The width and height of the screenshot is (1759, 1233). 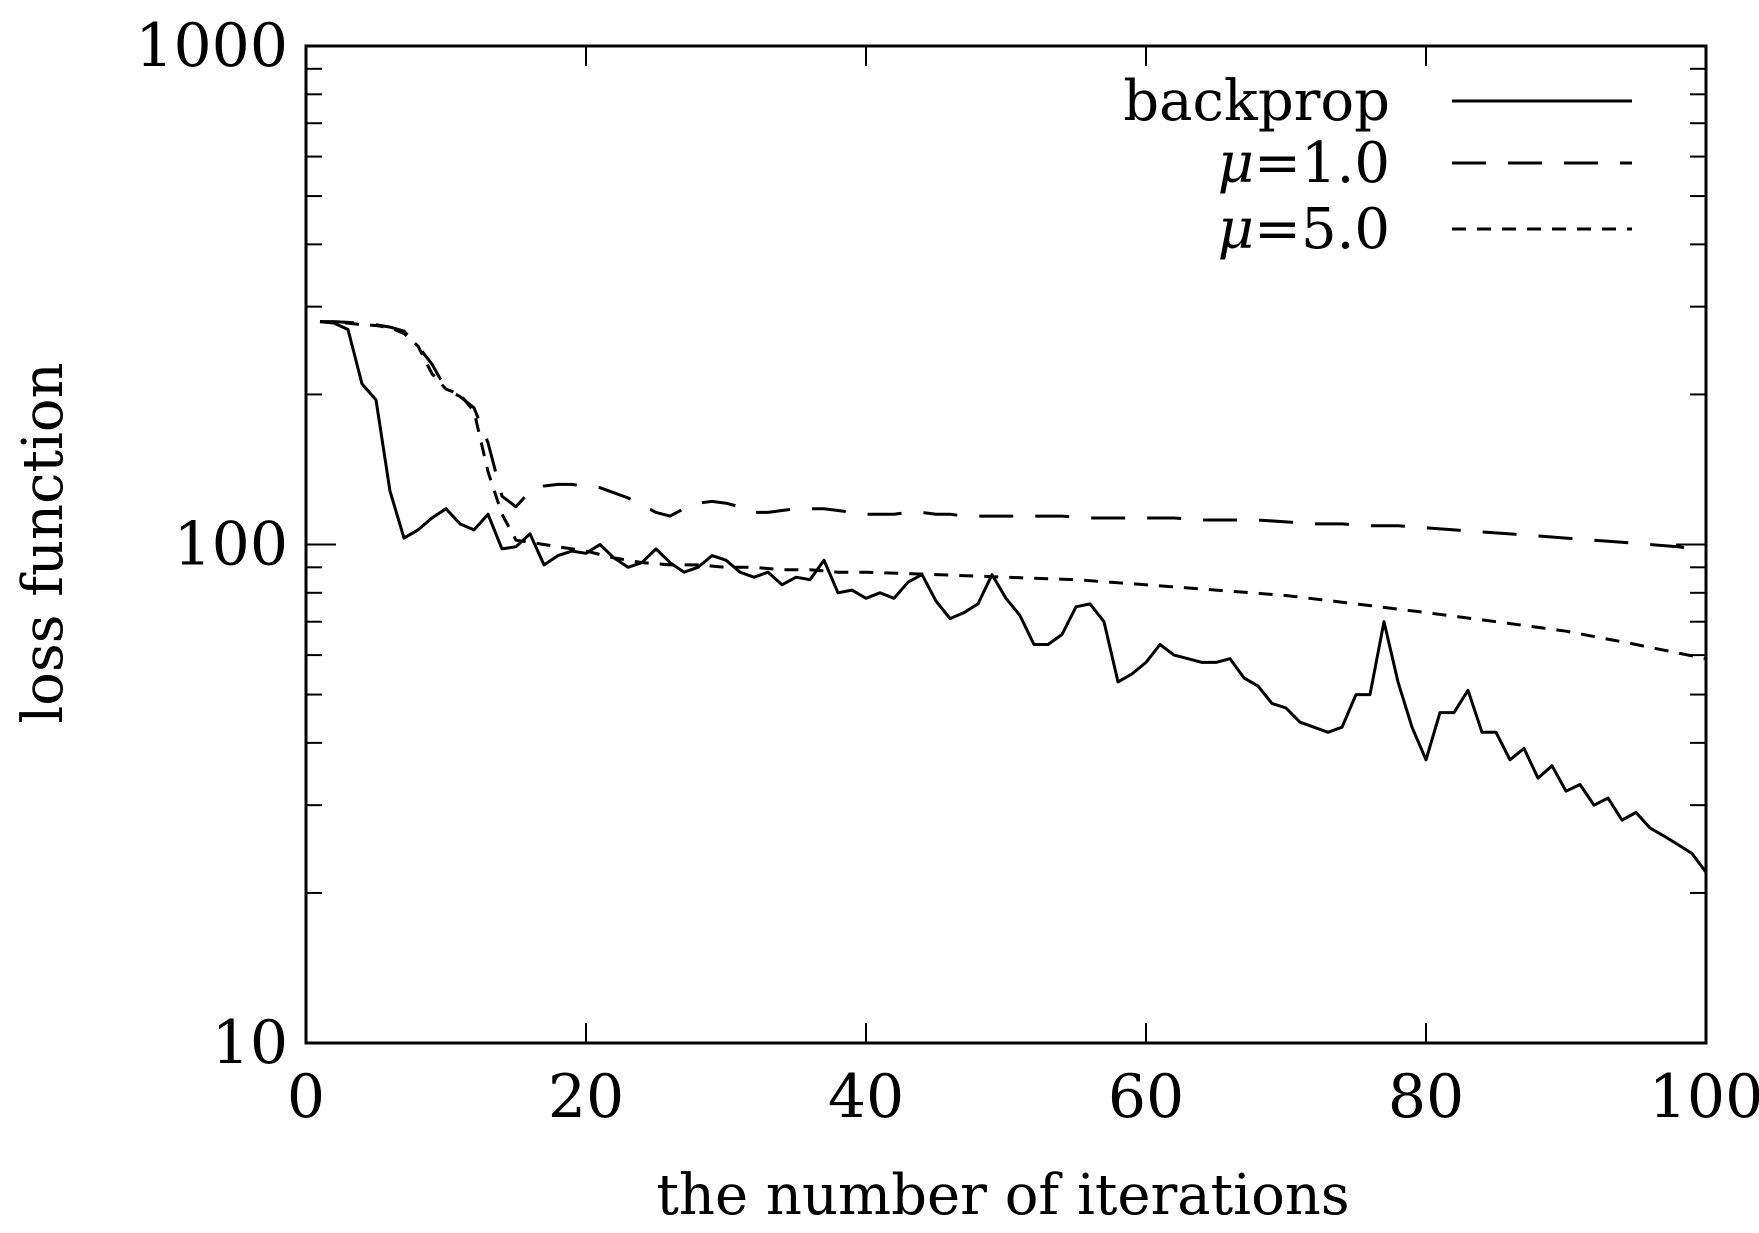 I want to click on y-axis-label: loss function, so click(x=43, y=542).